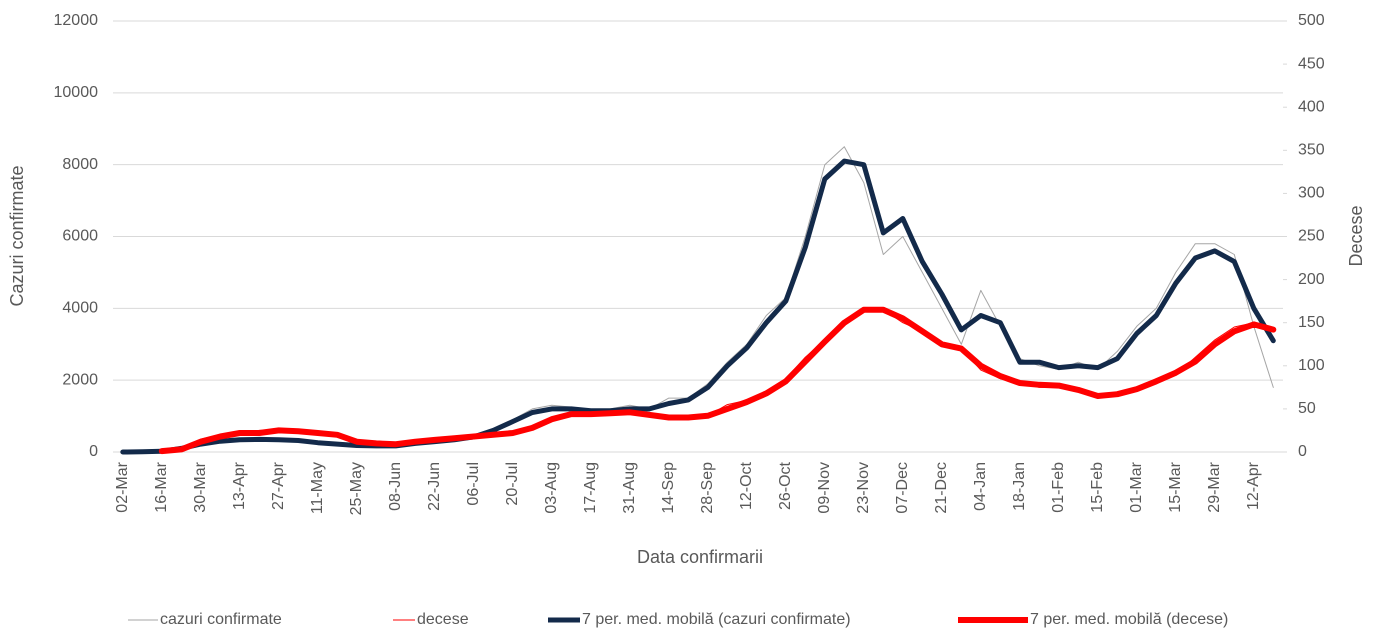  Describe the element at coordinates (1175, 486) in the screenshot. I see `x-tick-label: 15-Mar` at that location.